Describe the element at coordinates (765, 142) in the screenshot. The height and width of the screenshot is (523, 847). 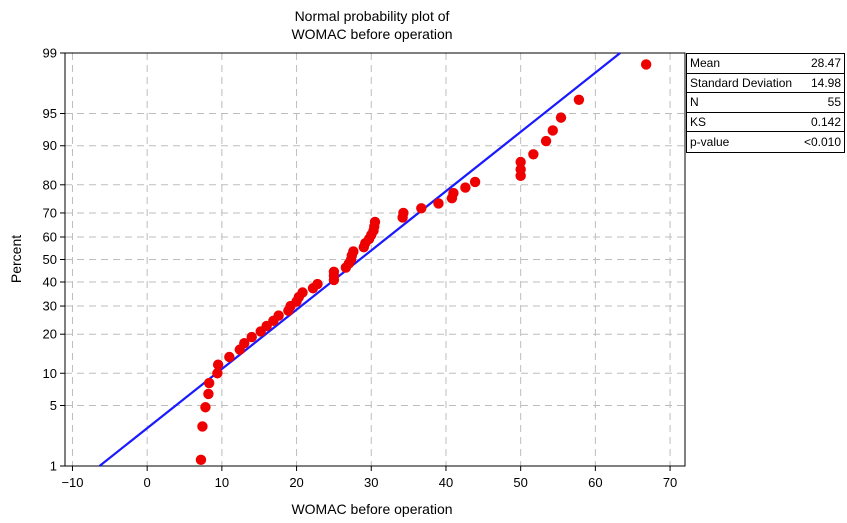
I see `stats-row: p-value <0.010` at that location.